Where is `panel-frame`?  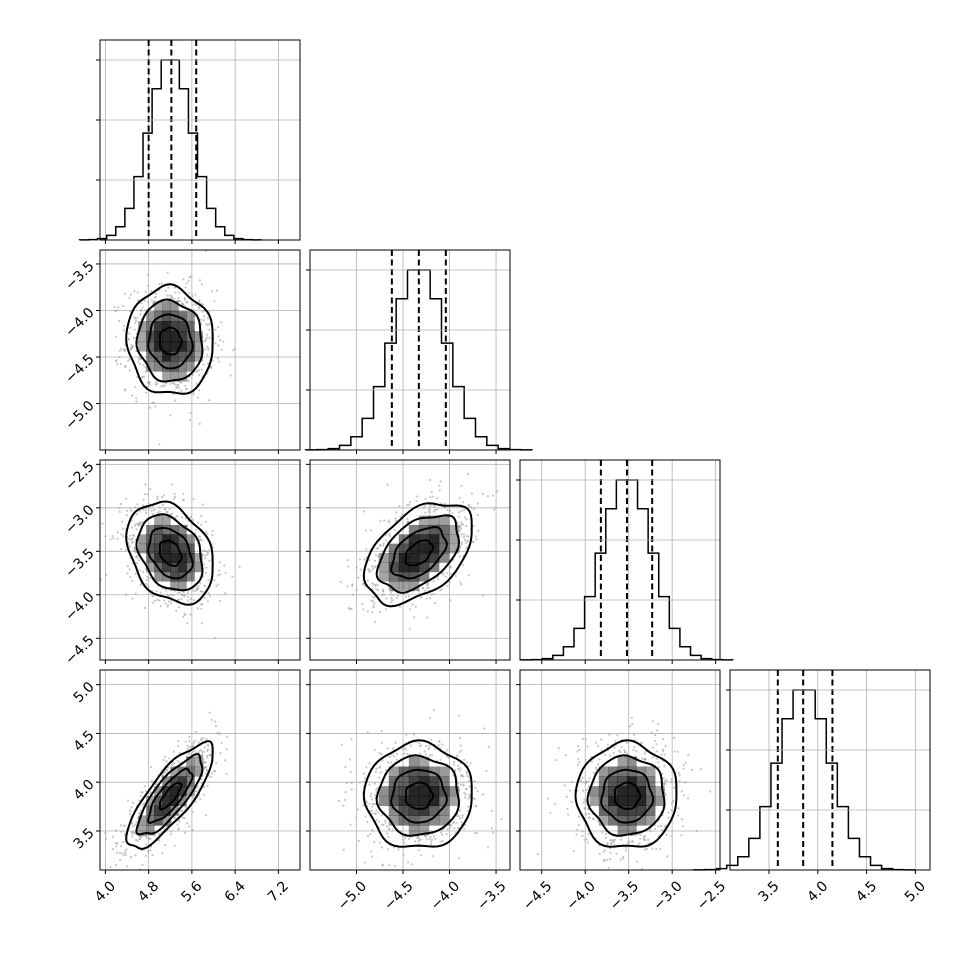 panel-frame is located at coordinates (830, 770).